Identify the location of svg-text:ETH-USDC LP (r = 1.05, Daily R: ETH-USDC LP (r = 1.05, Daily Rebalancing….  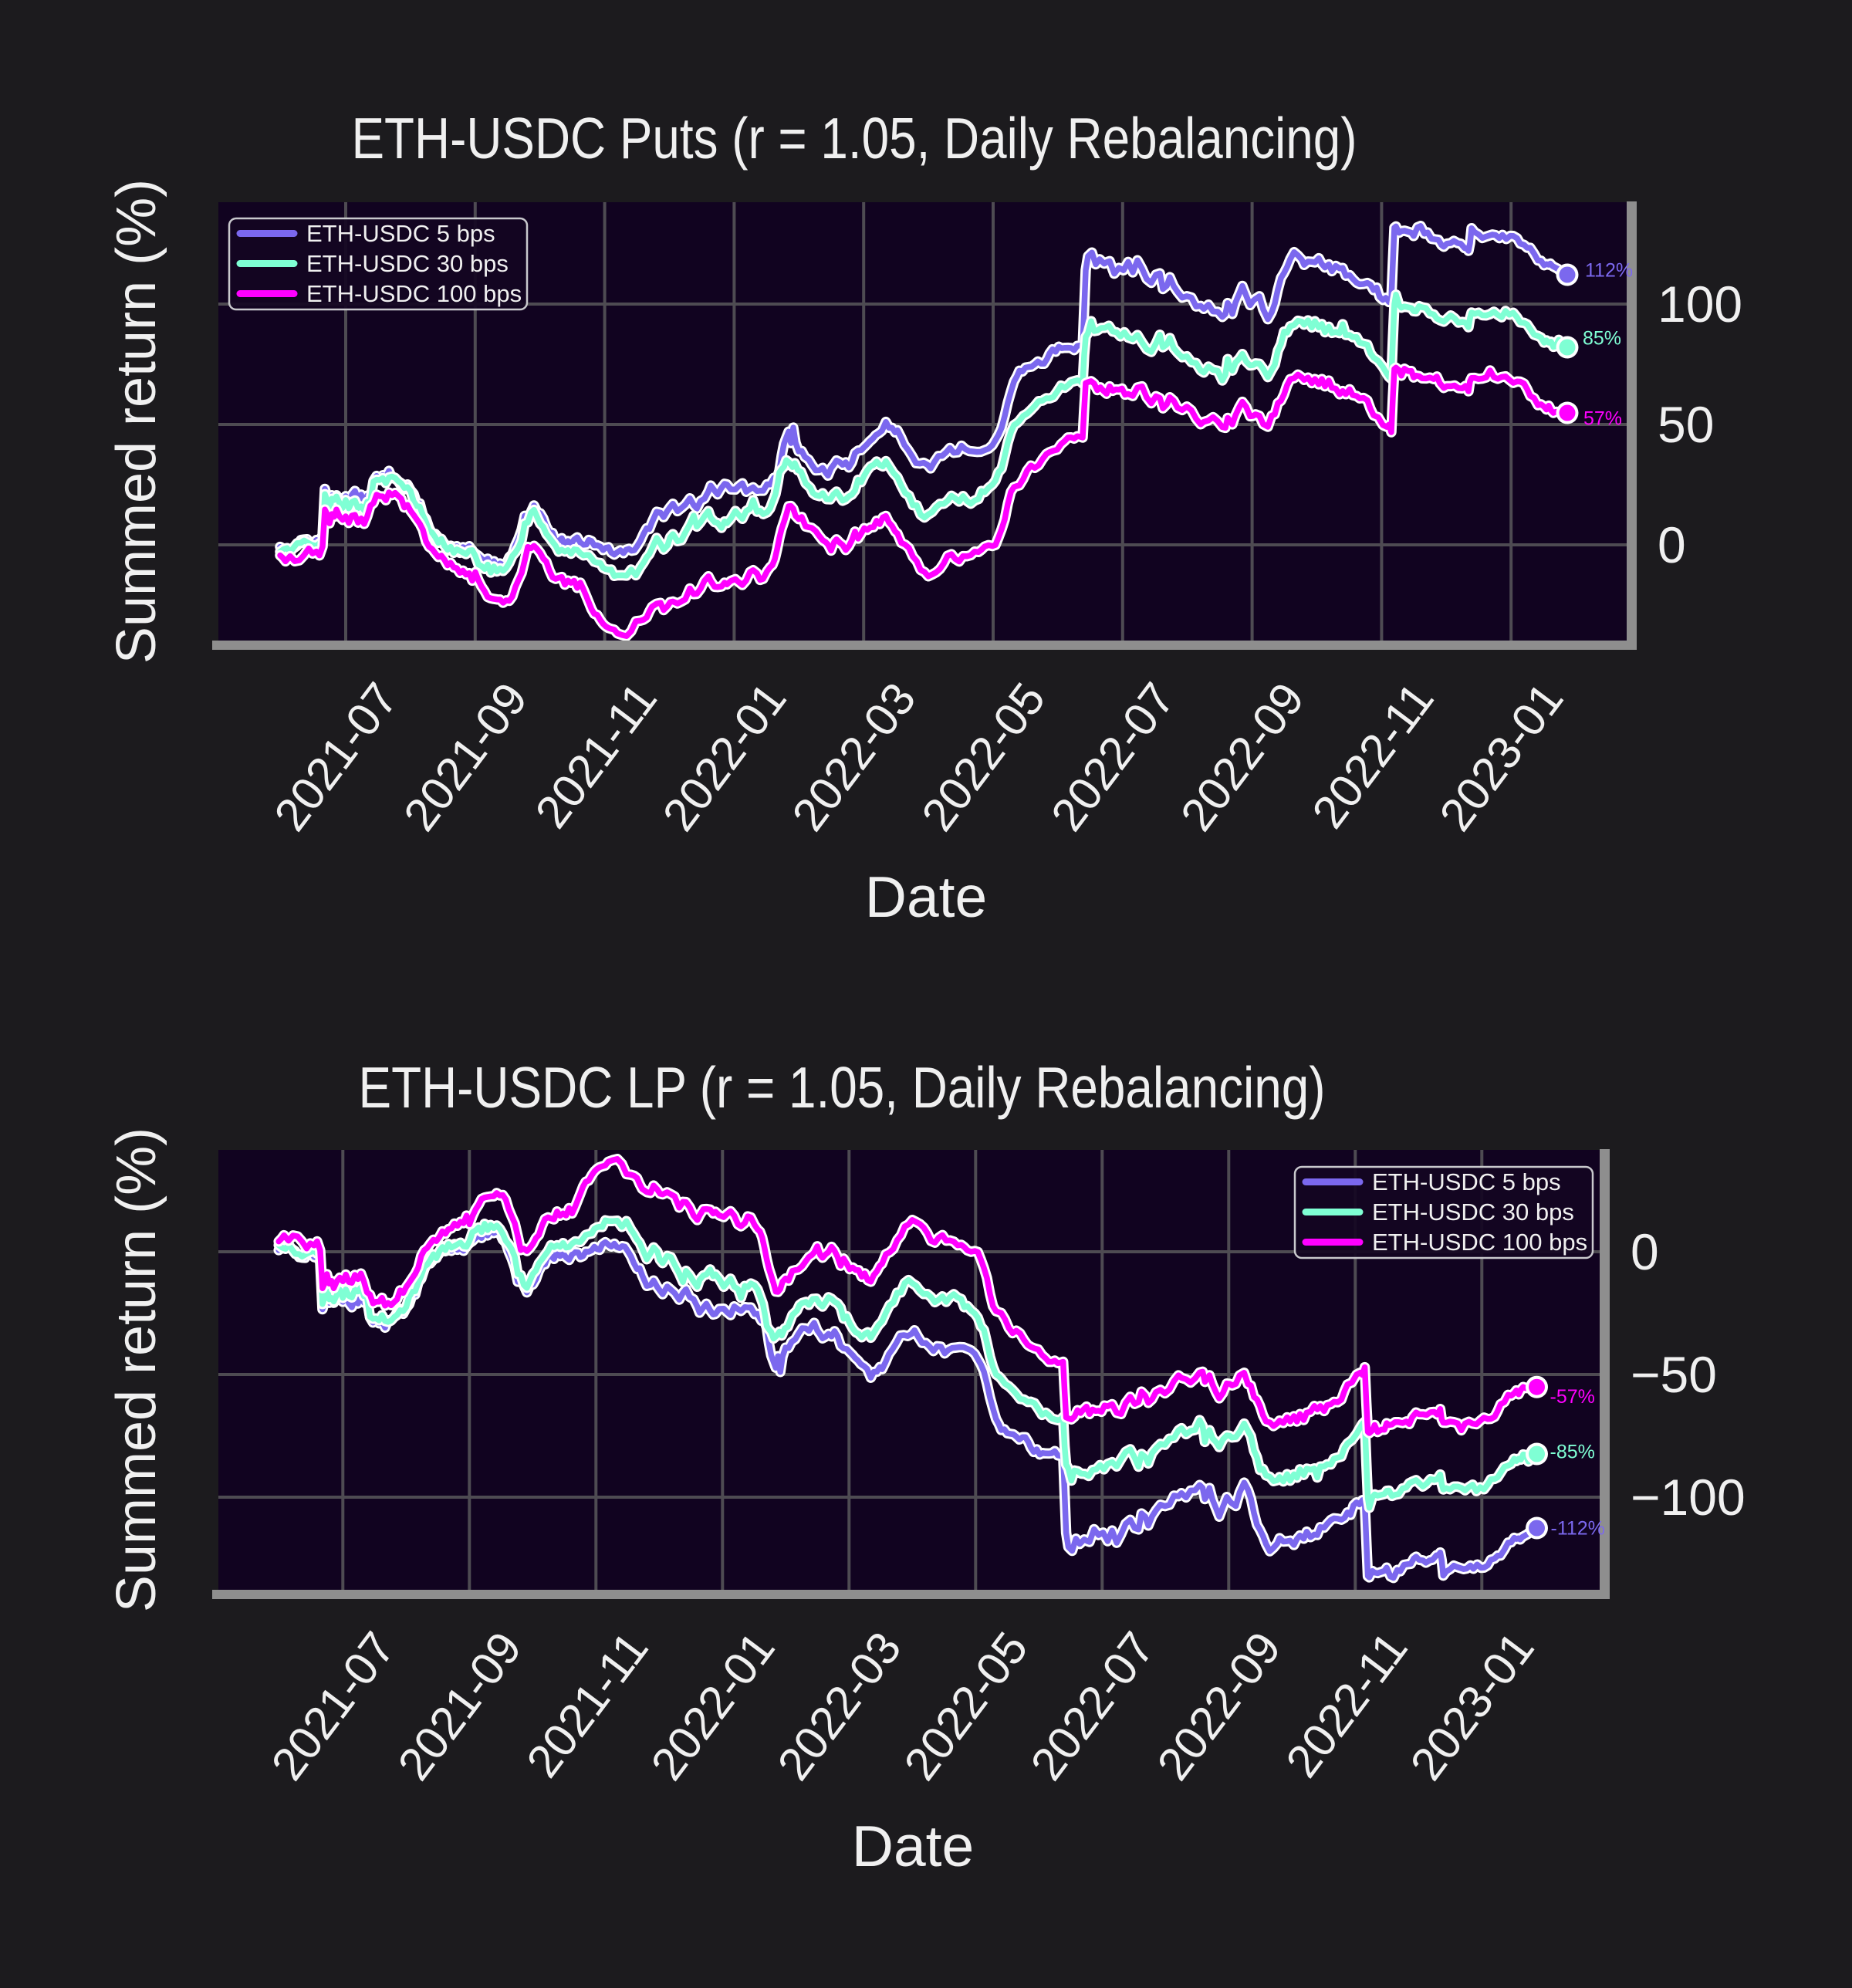
(843, 1087).